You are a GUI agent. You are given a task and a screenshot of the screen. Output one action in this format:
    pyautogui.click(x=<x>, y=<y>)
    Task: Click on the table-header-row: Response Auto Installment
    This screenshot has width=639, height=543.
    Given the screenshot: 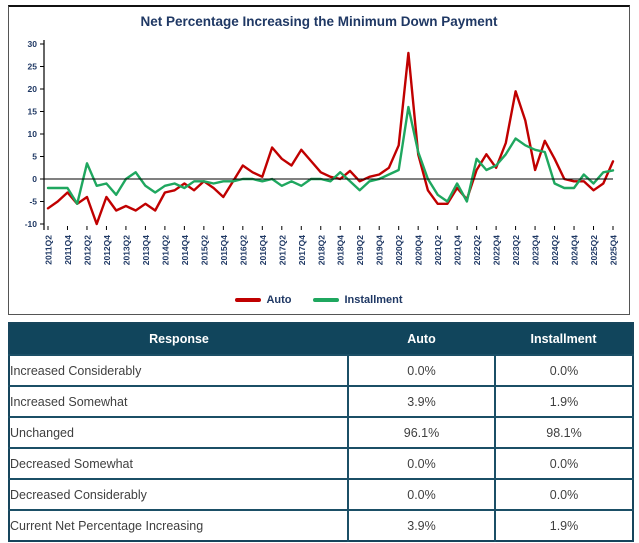 What is the action you would take?
    pyautogui.click(x=321, y=339)
    